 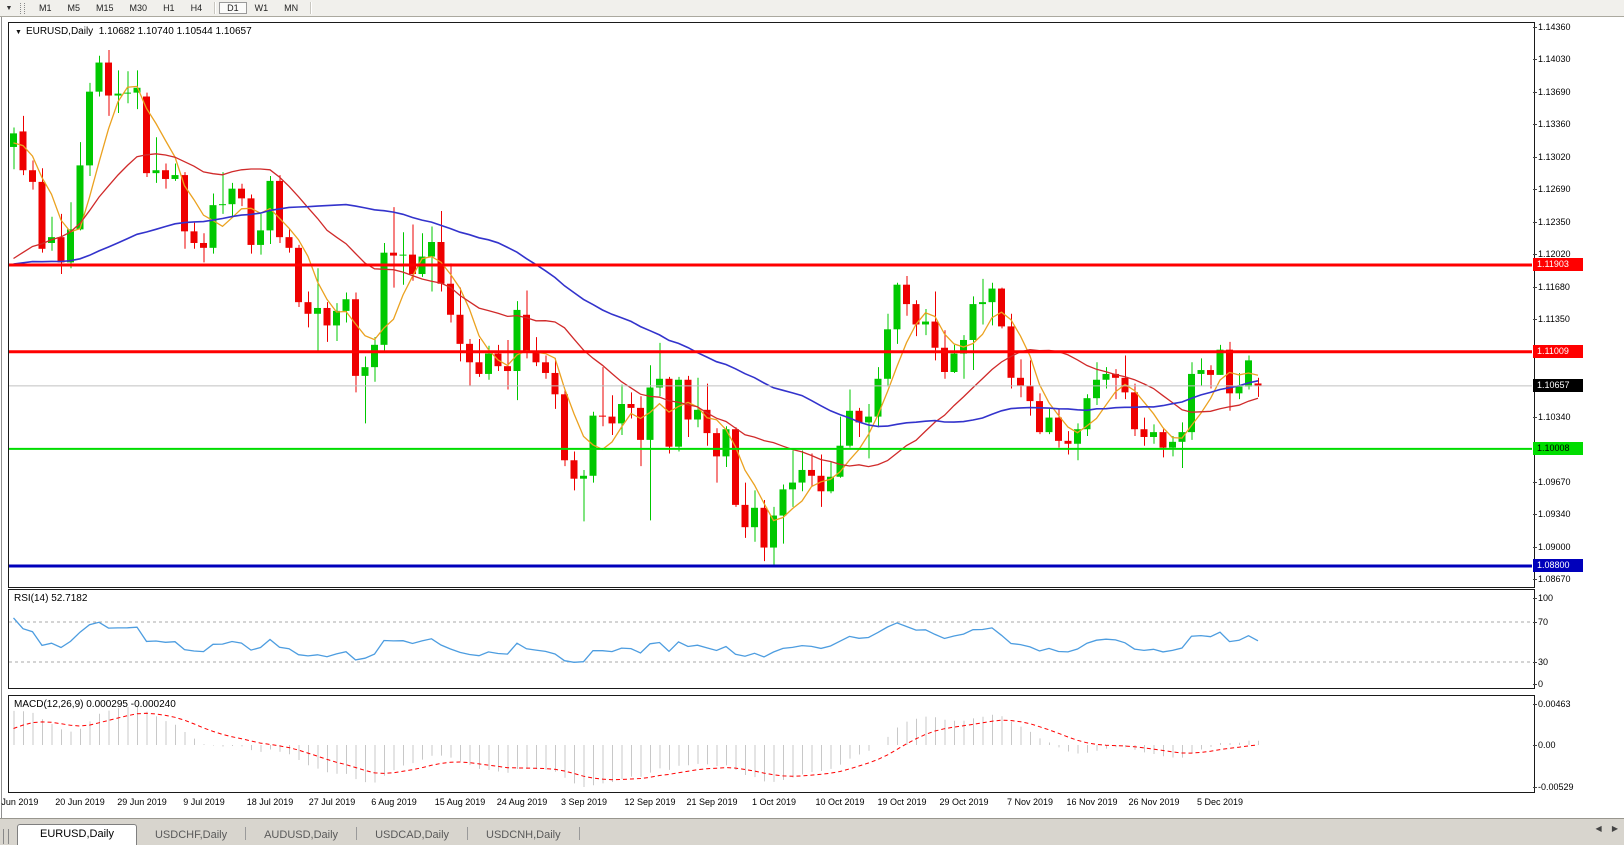 I want to click on macd-tick-label: 0.00463, so click(x=1554, y=704).